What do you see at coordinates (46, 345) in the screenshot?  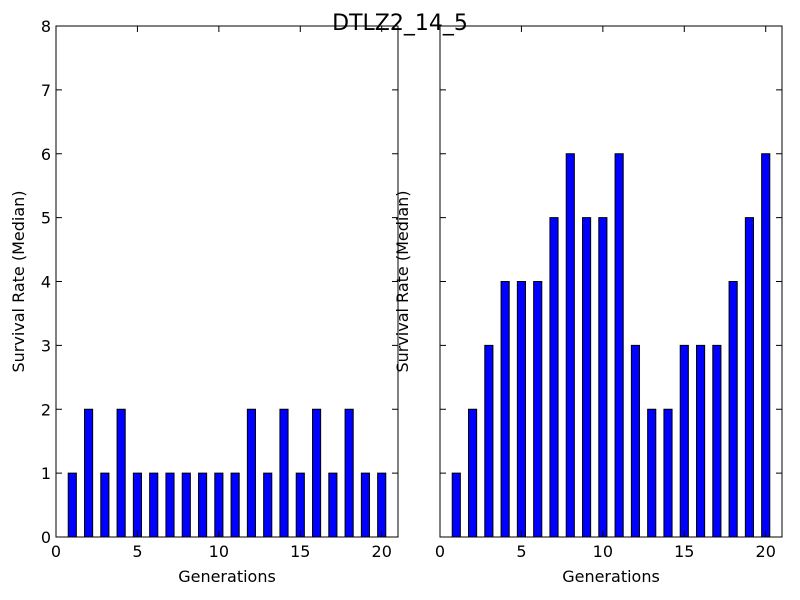 I see `y-tick-label: 3` at bounding box center [46, 345].